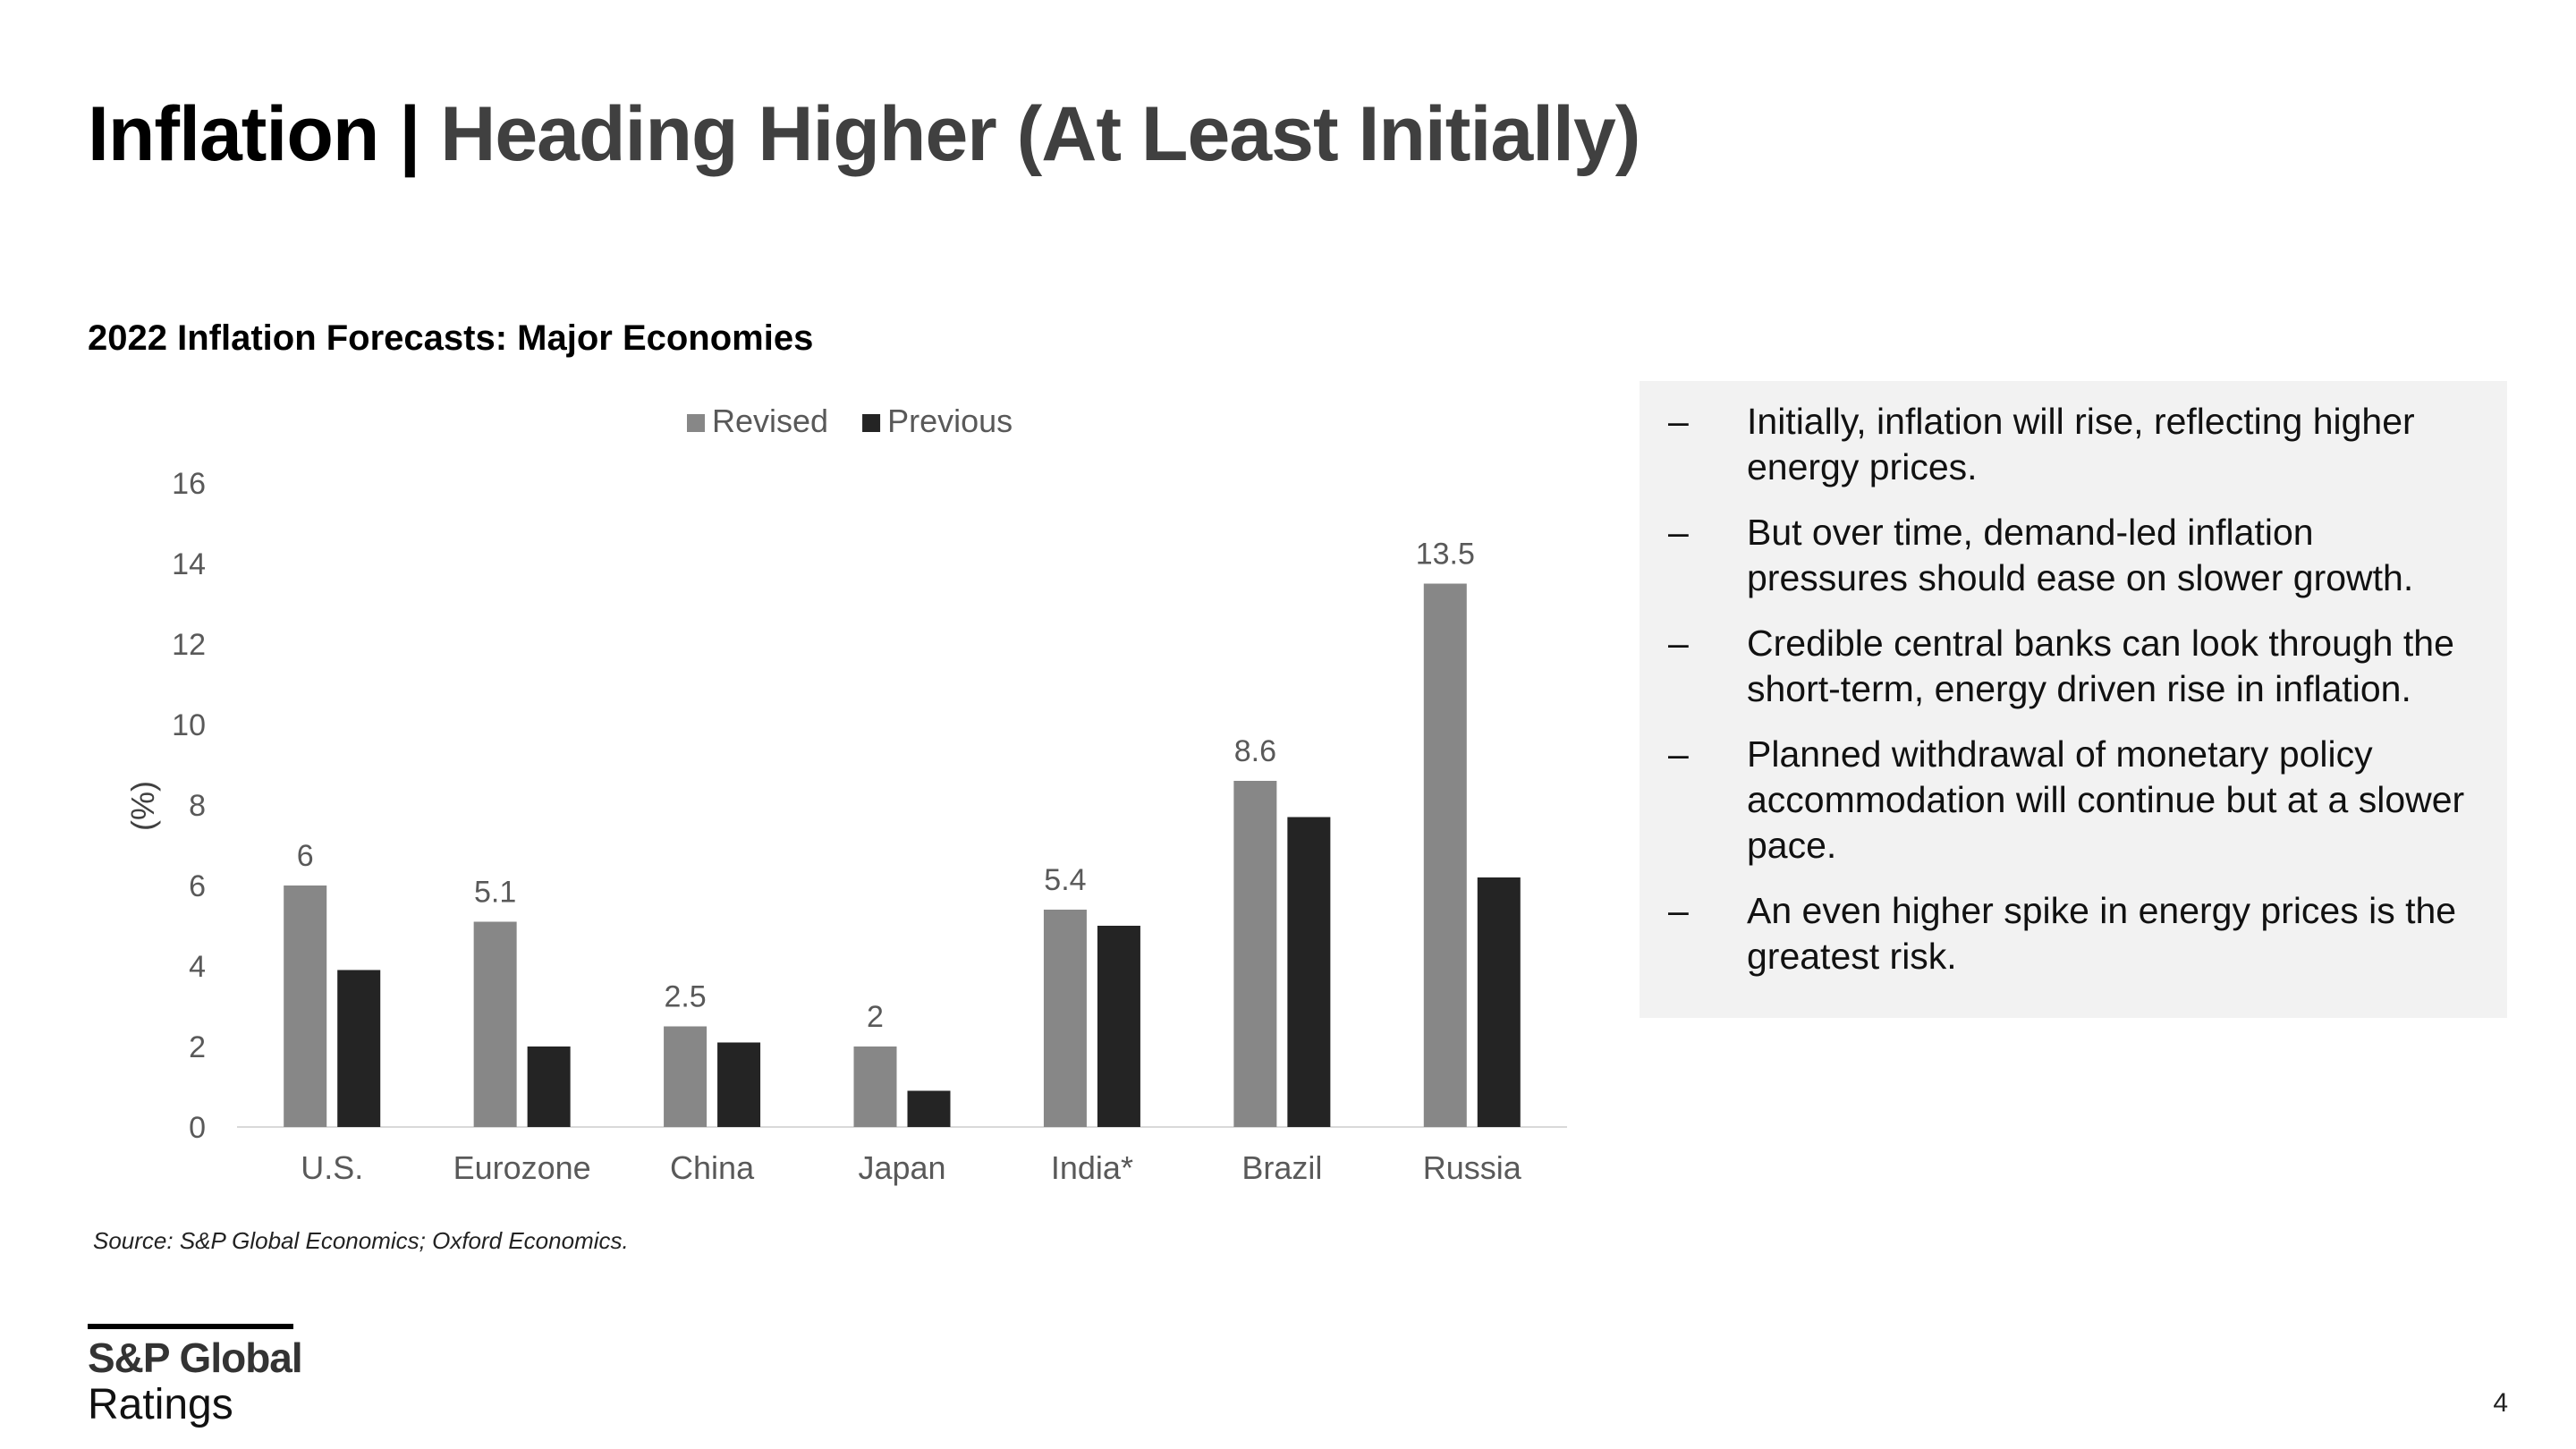 This screenshot has width=2576, height=1449. What do you see at coordinates (770, 420) in the screenshot?
I see `legend-label-revised: Revised` at bounding box center [770, 420].